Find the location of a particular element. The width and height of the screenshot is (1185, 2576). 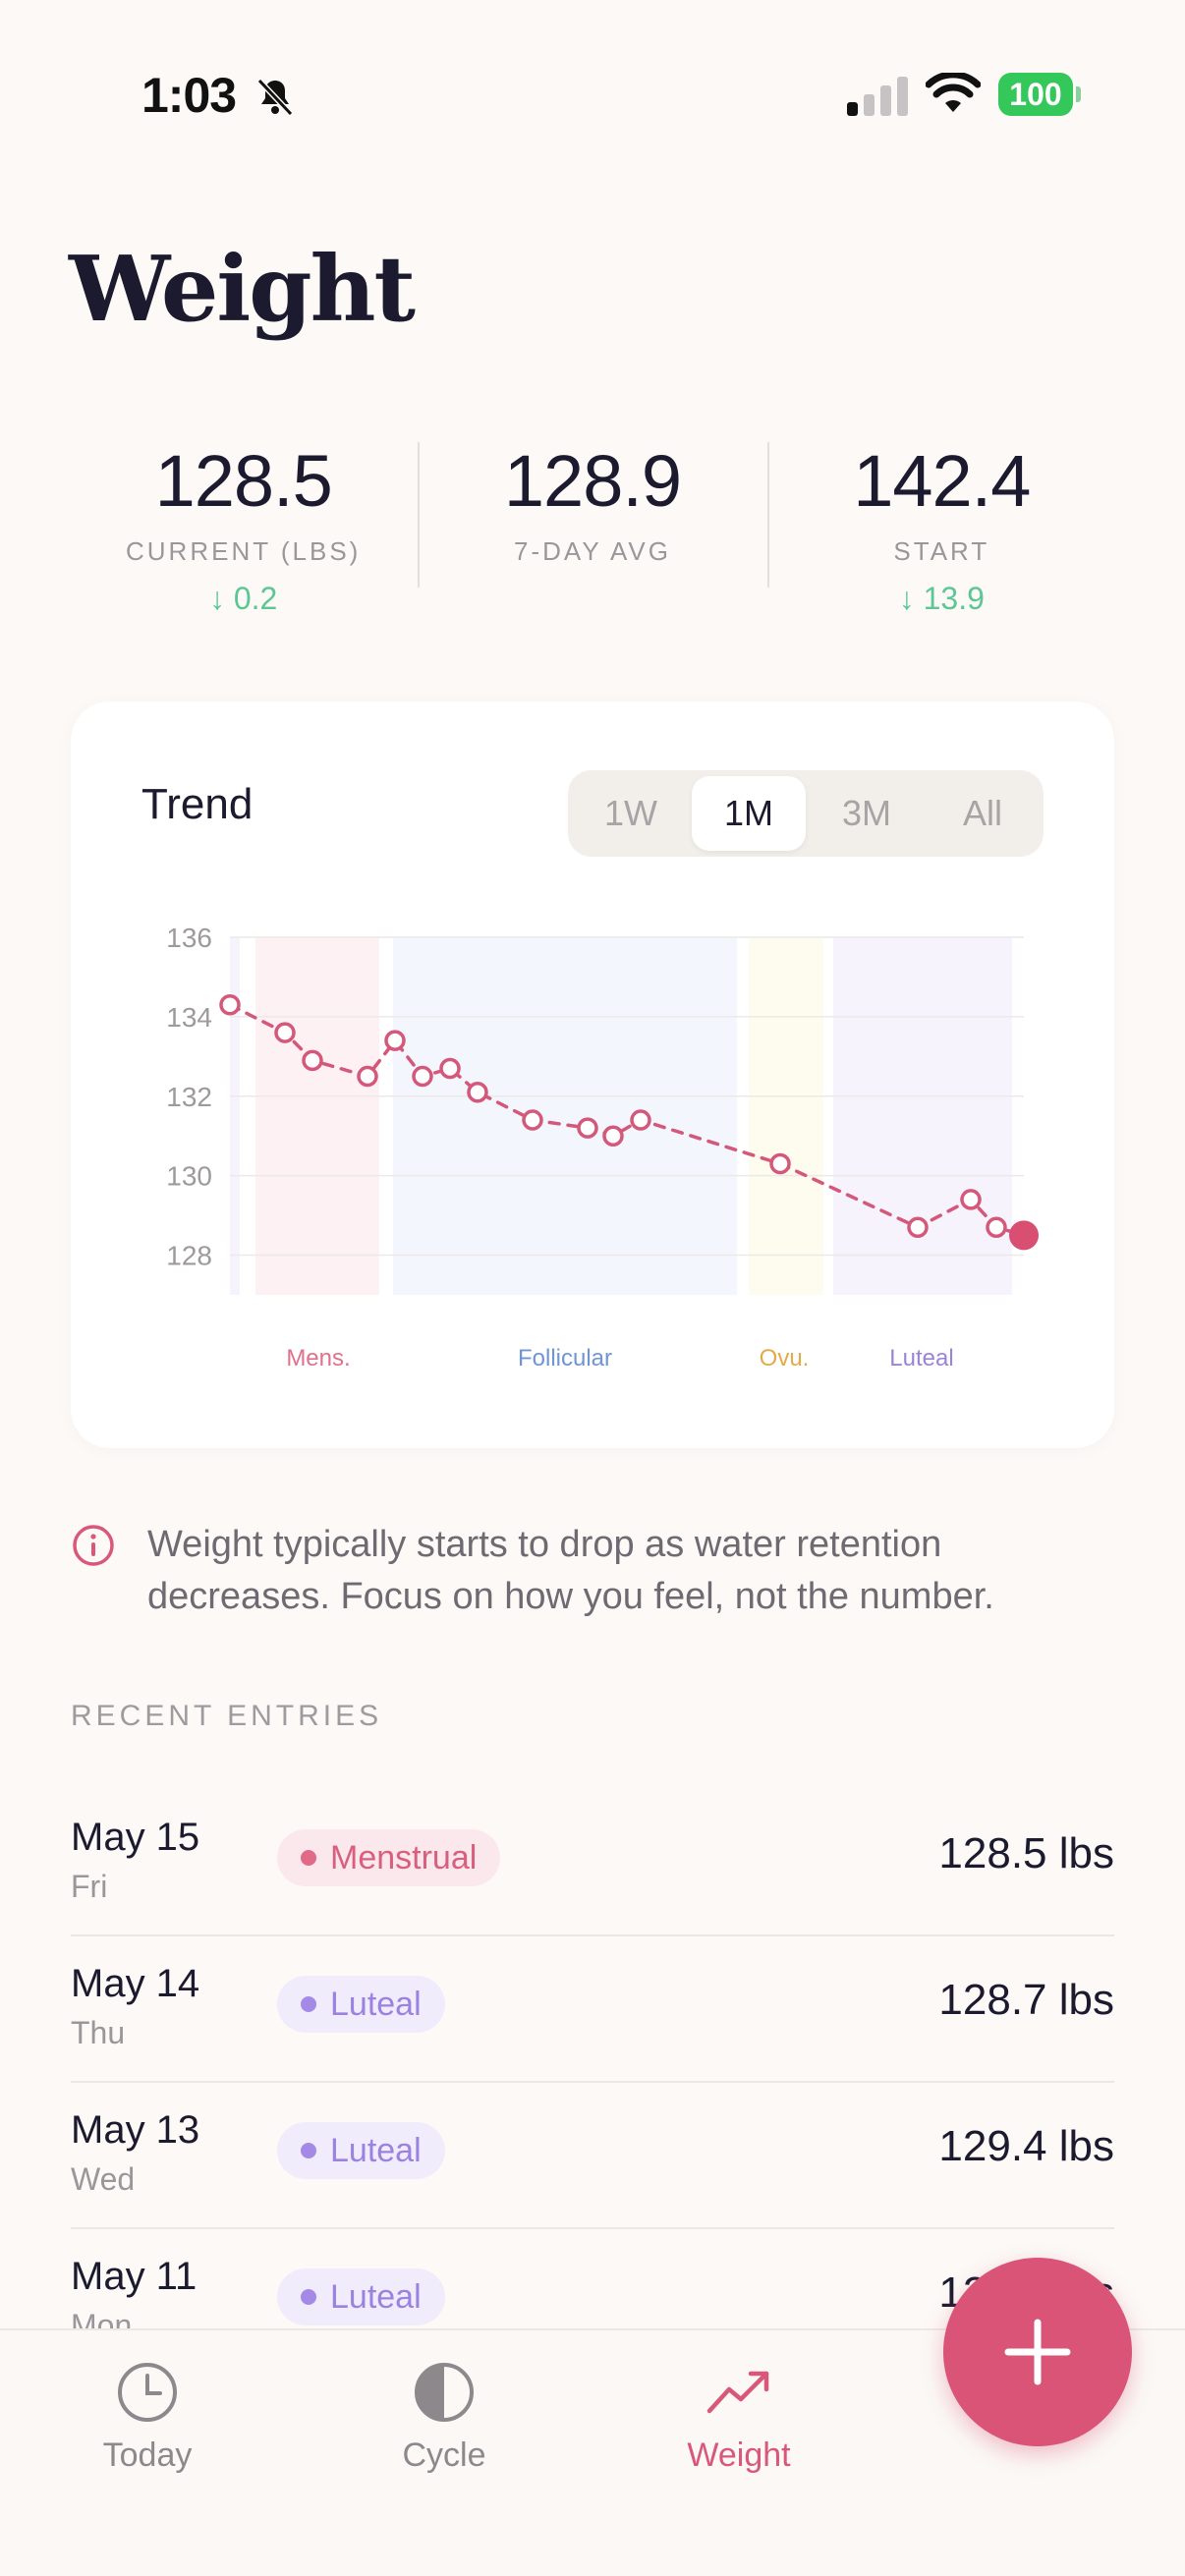

range-selector: 1W 1M 3M All is located at coordinates (806, 813).